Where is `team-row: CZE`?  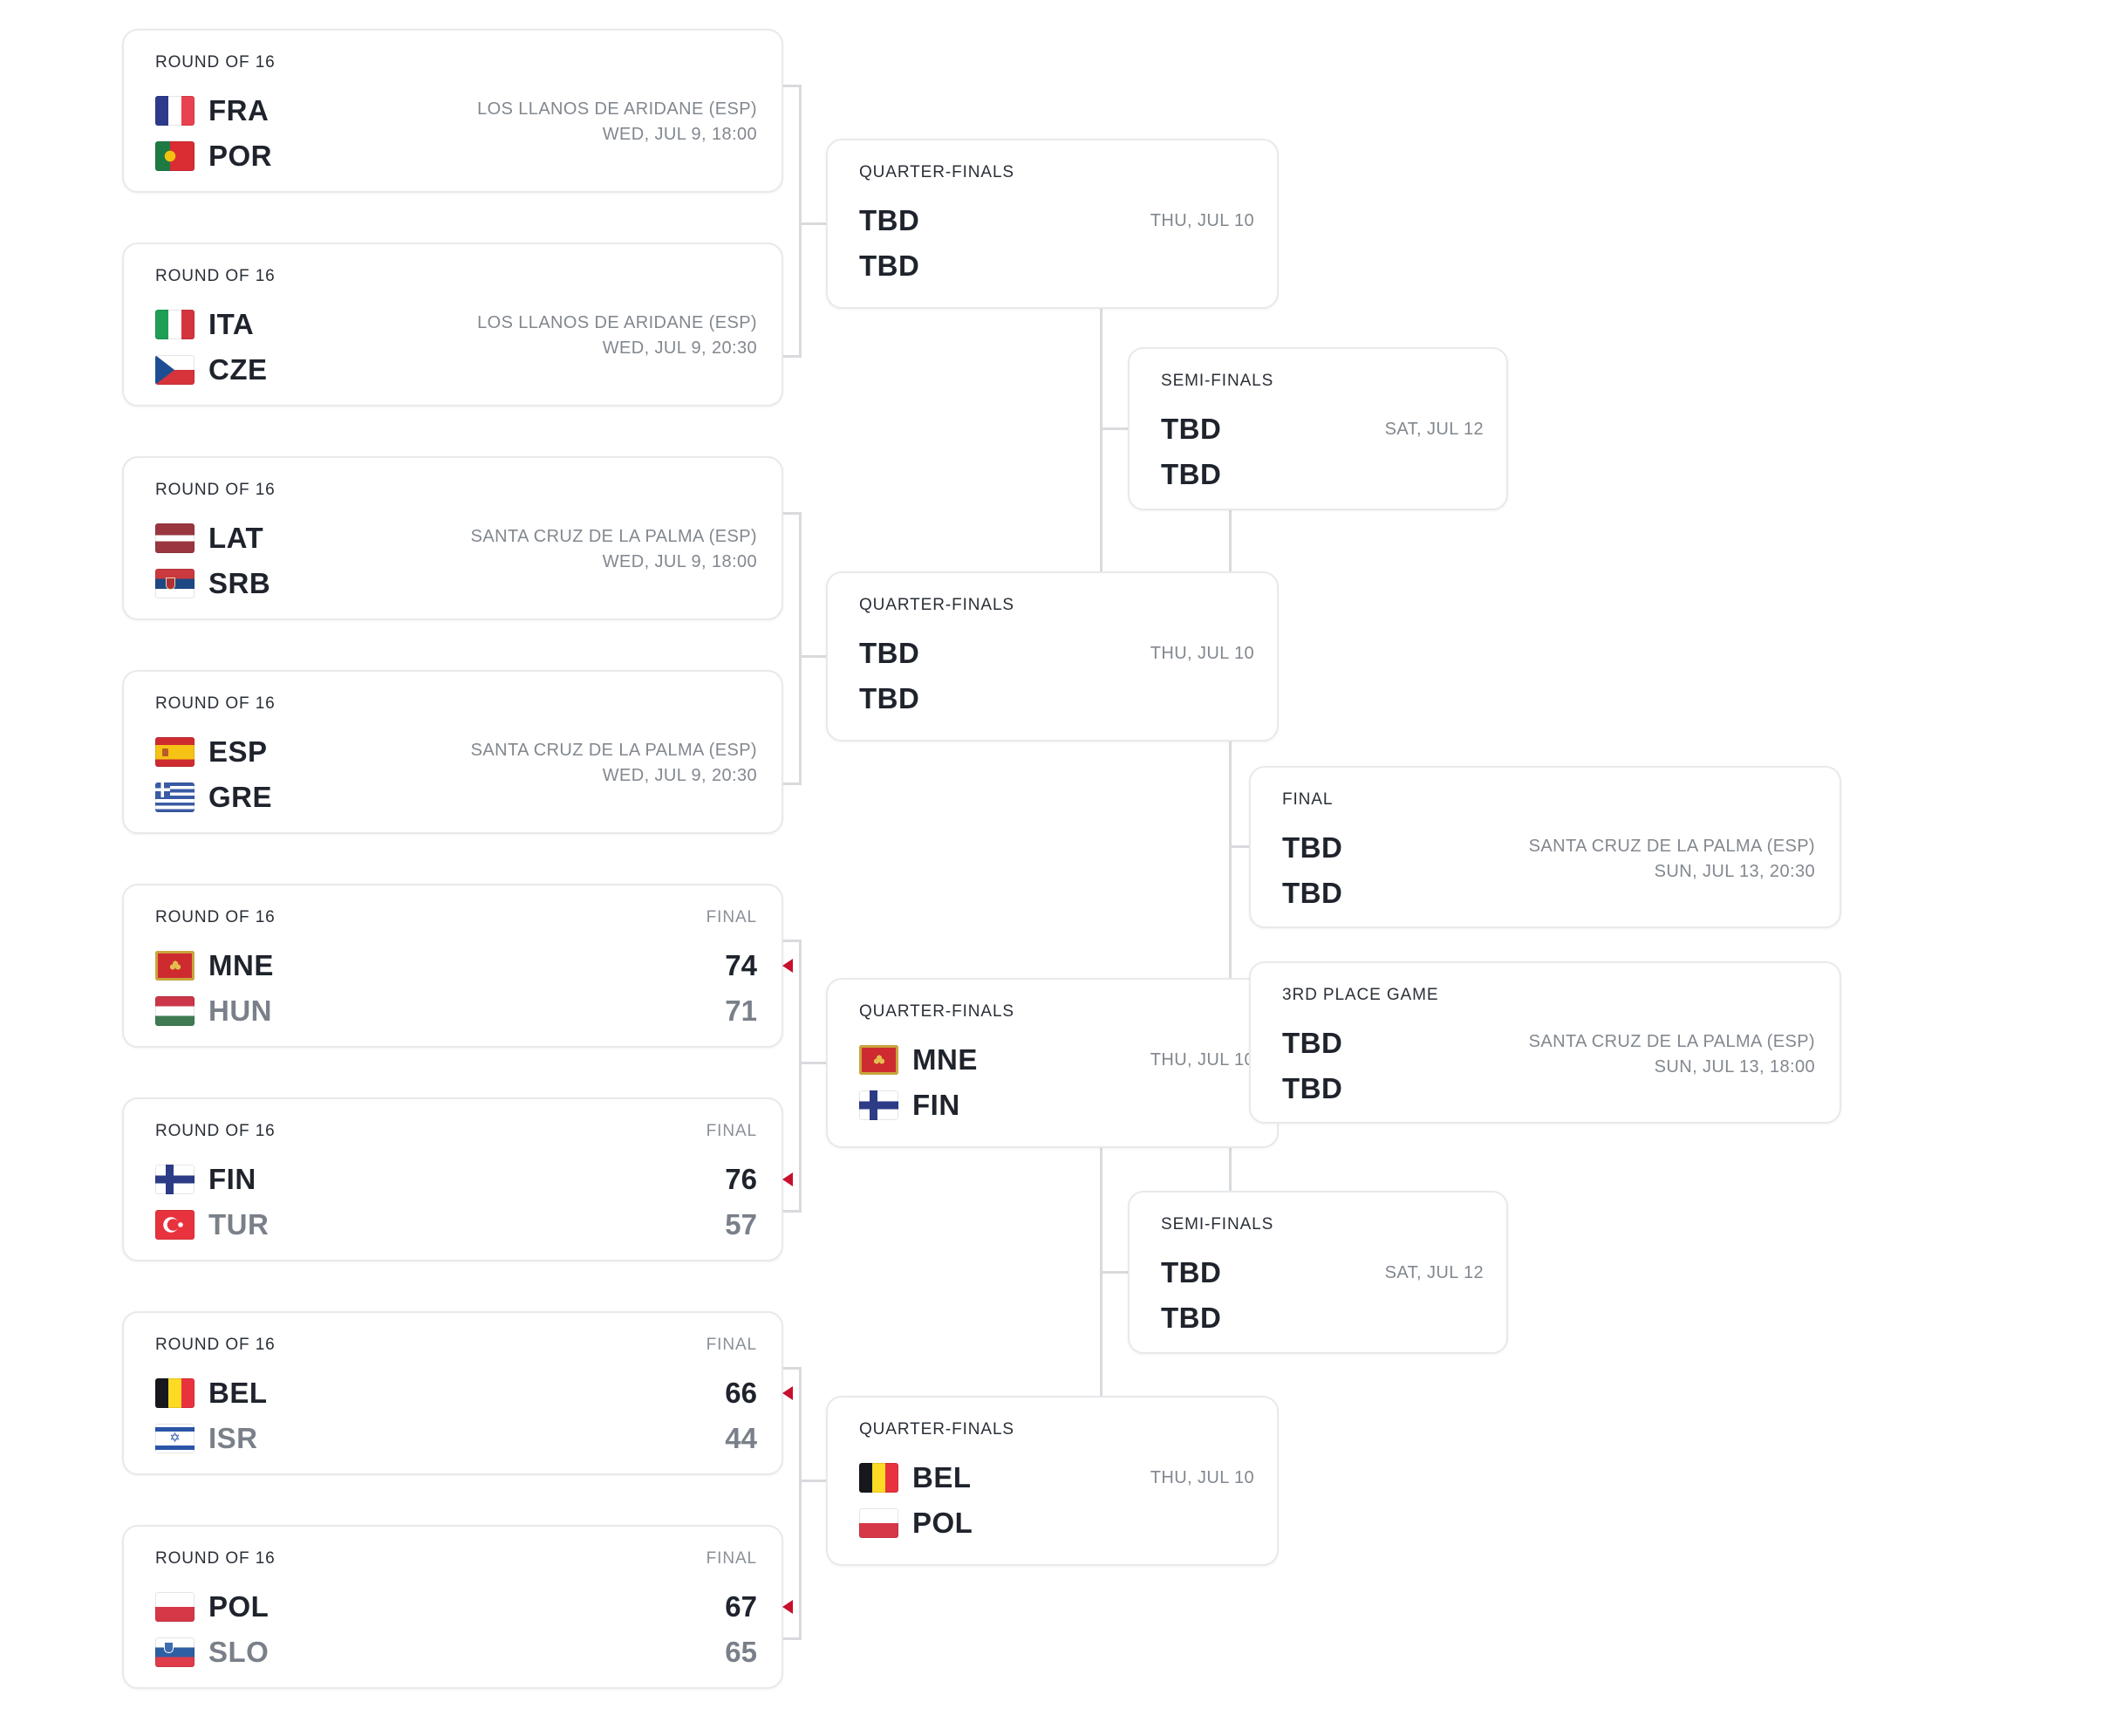
team-row: CZE is located at coordinates (456, 369).